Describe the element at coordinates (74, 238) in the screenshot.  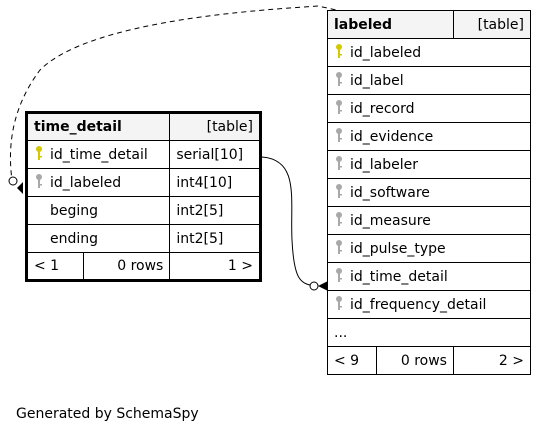
I see `column-name: ending` at that location.